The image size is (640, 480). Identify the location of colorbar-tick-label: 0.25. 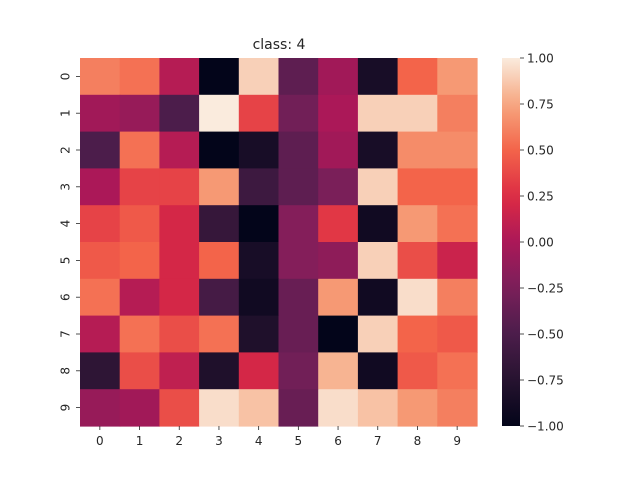
(540, 197).